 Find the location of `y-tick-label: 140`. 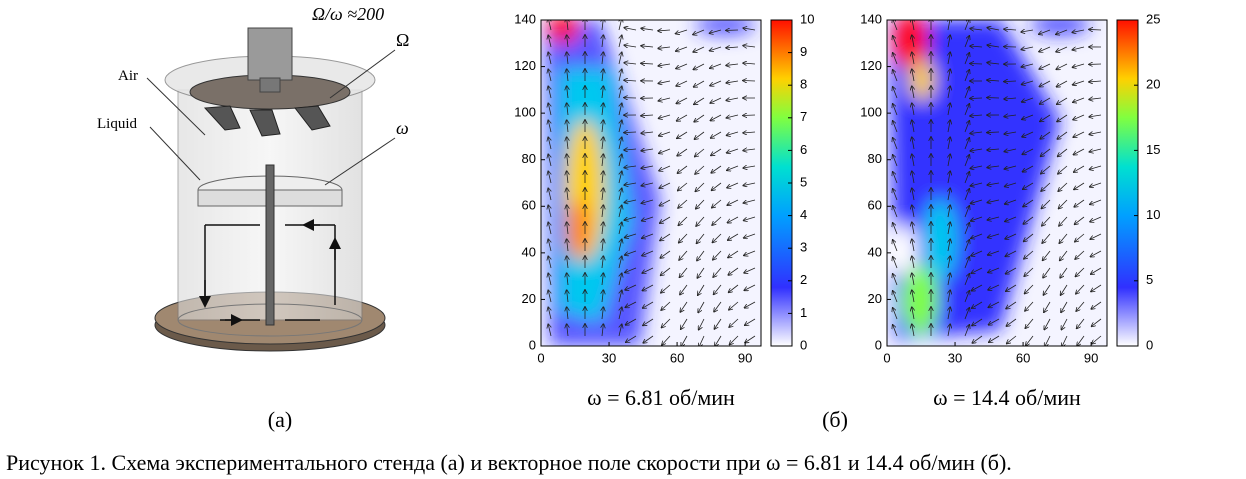

y-tick-label: 140 is located at coordinates (871, 18).